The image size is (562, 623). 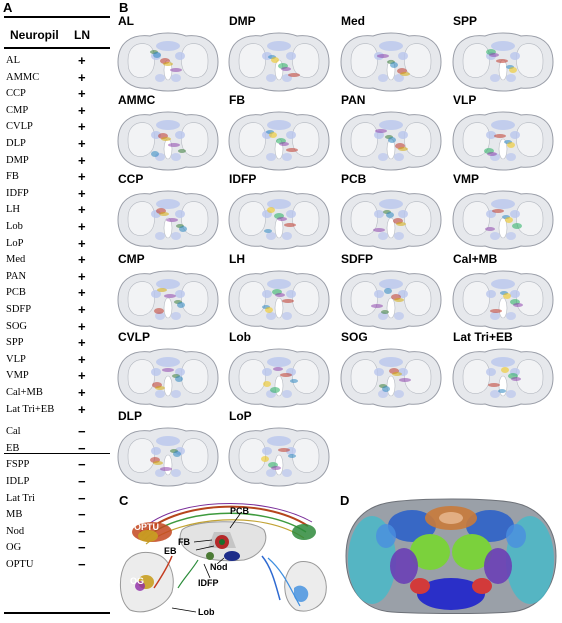 I want to click on thumbnail-label: SOG, so click(x=354, y=337).